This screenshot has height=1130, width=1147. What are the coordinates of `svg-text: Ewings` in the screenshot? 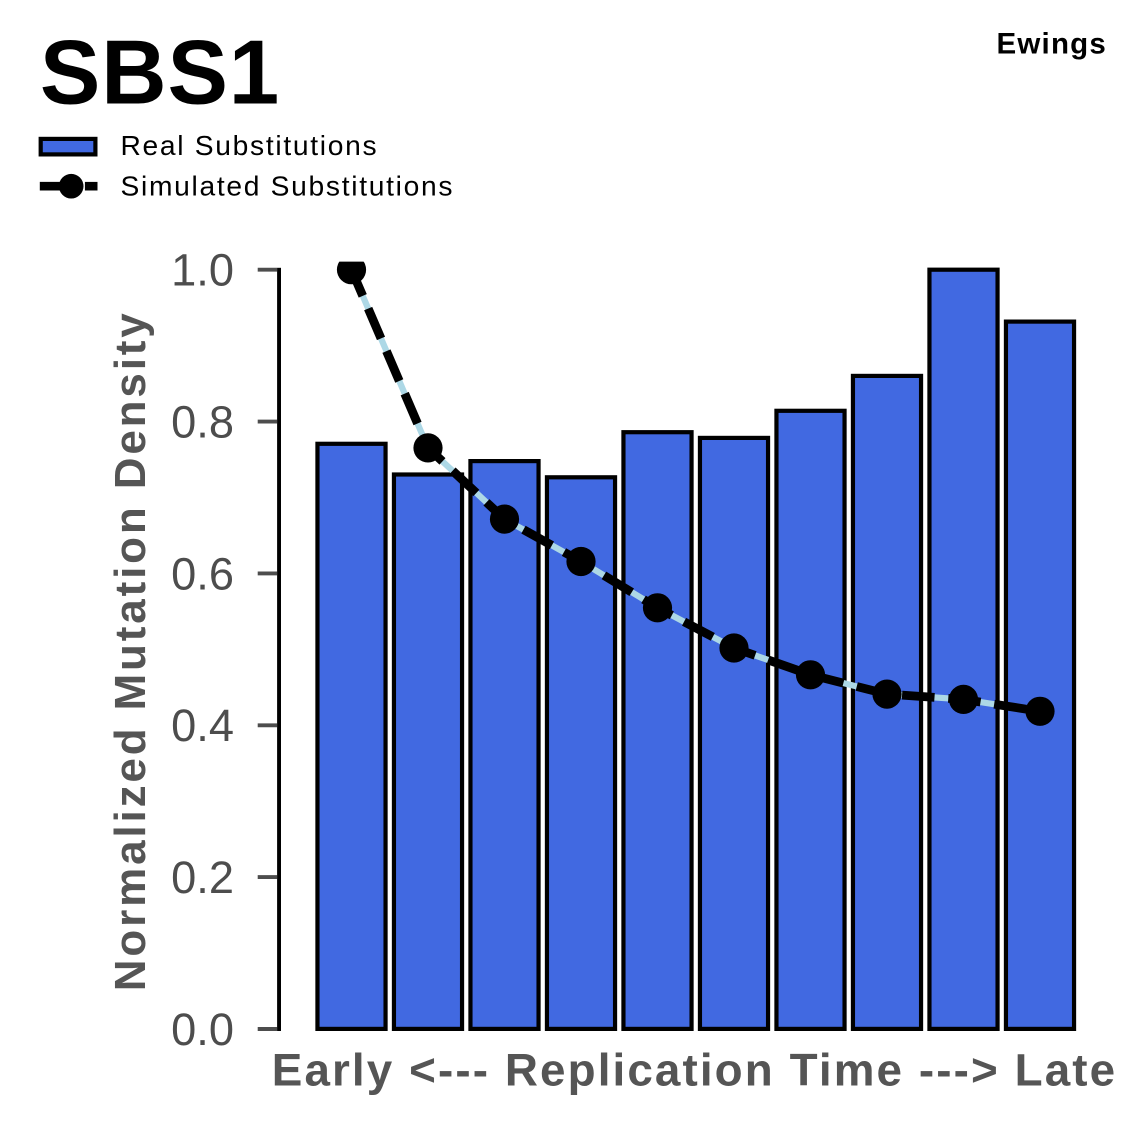 It's located at (1052, 44).